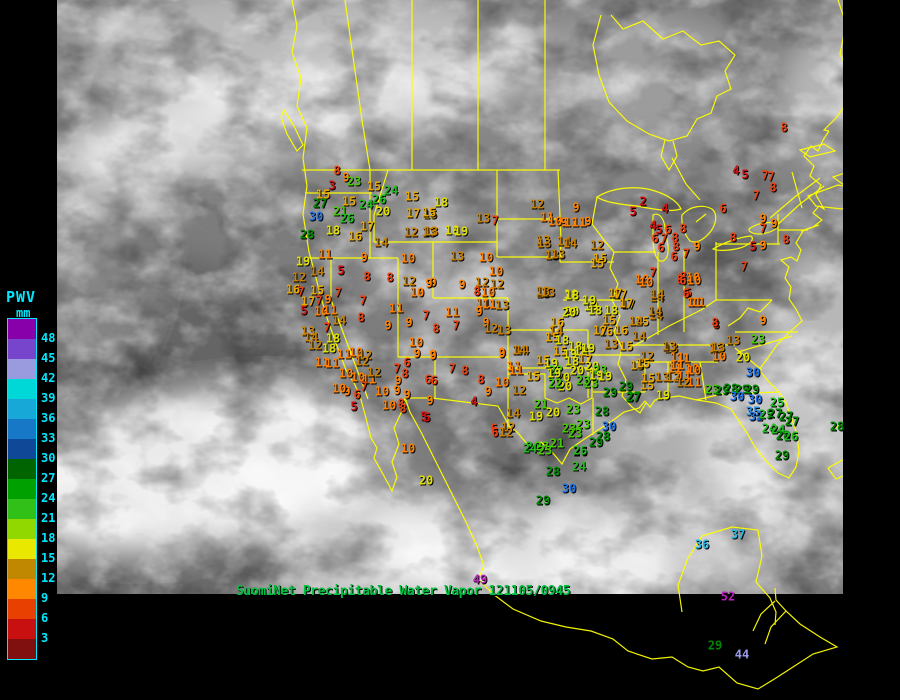  I want to click on legend-label: 39, so click(48, 398).